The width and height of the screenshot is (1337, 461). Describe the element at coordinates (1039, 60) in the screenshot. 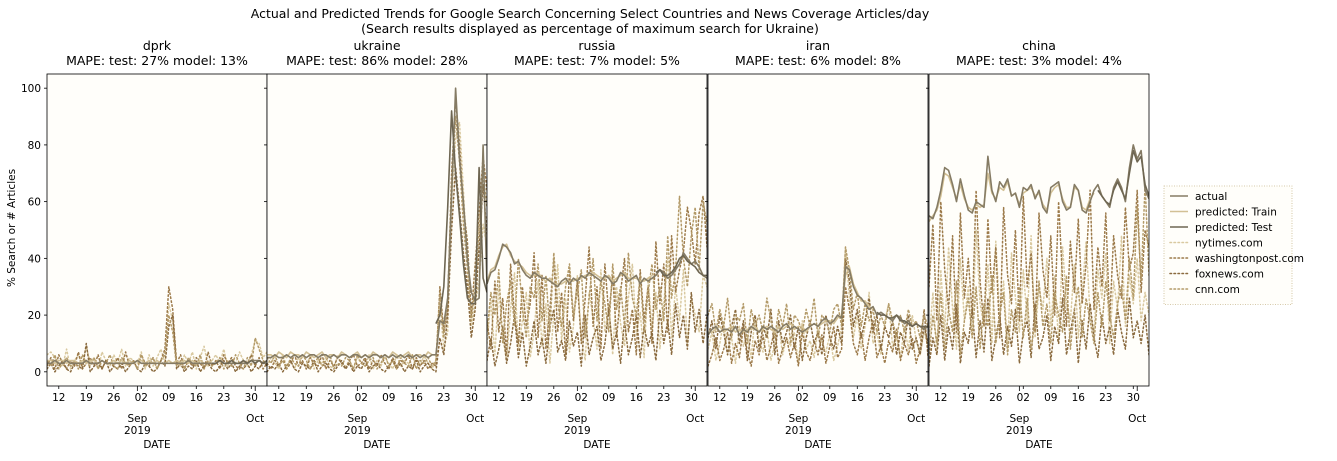

I see `panel-mape: MAPE: test: 3% model: 4%` at that location.